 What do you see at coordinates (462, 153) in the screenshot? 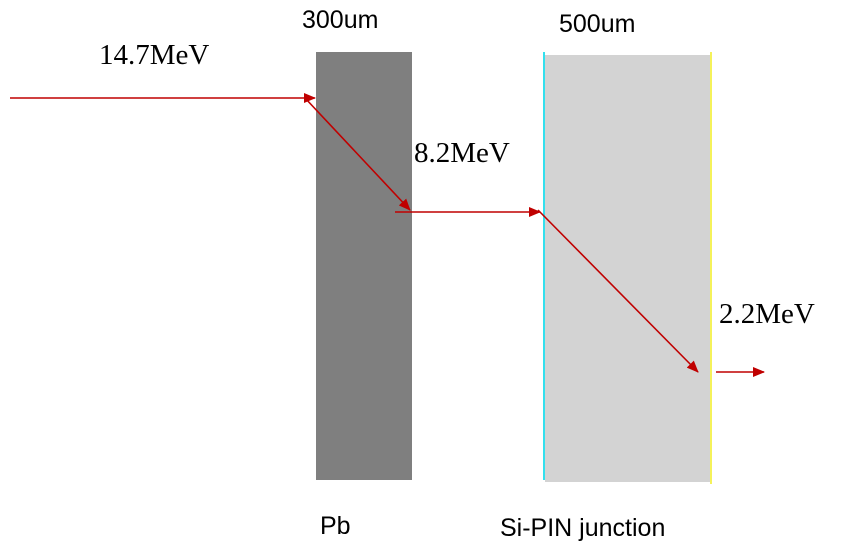
I see `pb-exit-energy-label: 8.2MeV` at bounding box center [462, 153].